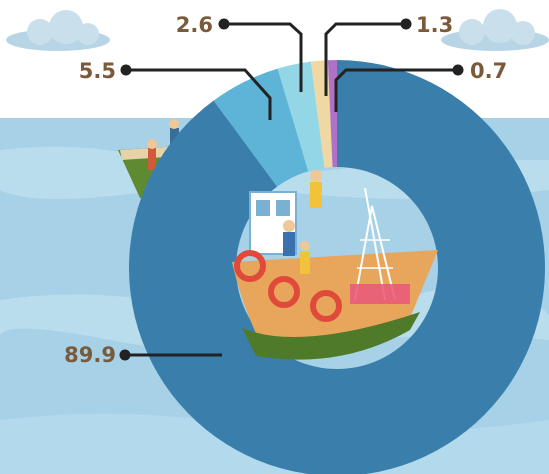 This screenshot has height=474, width=549. Describe the element at coordinates (434, 25) in the screenshot. I see `data-label: 1.3` at that location.